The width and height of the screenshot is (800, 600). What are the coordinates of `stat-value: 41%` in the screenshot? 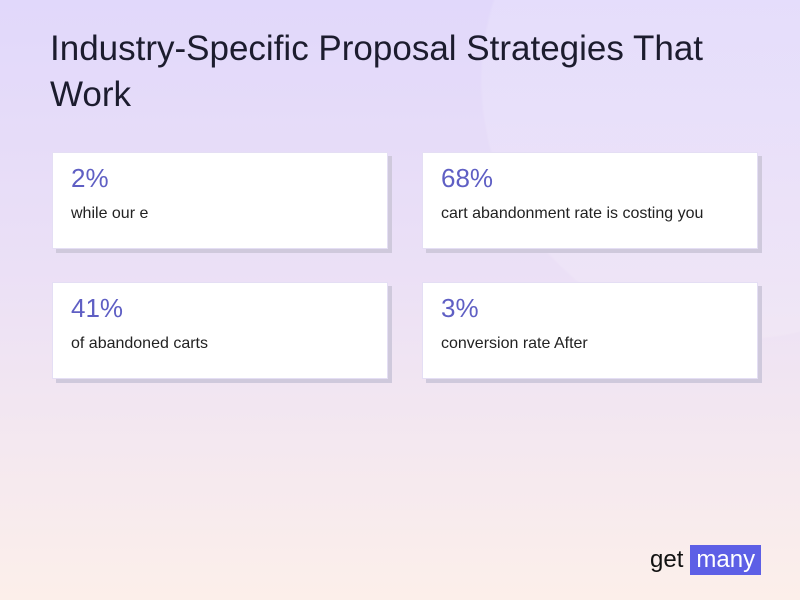 It's located at (97, 308).